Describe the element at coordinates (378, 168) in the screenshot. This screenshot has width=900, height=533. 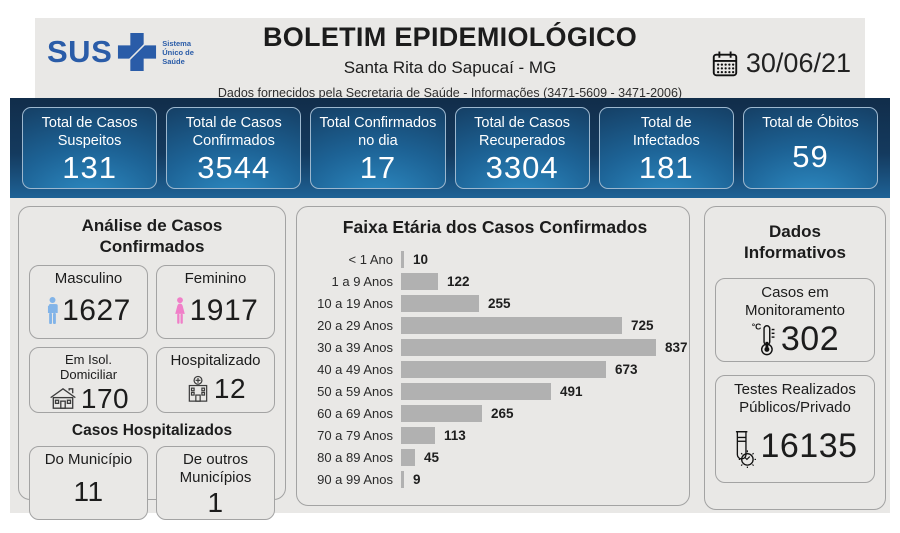
I see `summary-card-value: 17` at that location.